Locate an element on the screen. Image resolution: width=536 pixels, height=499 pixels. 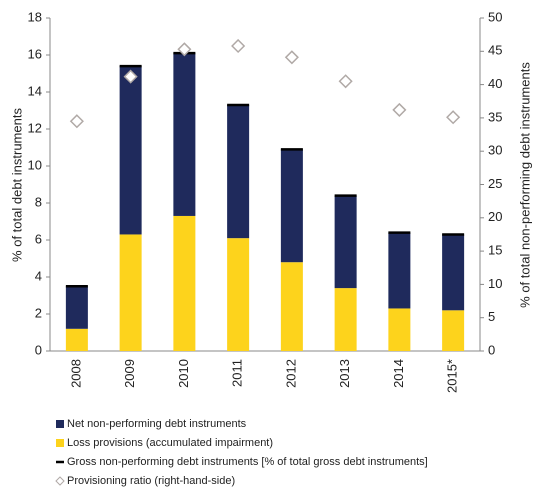
x-tick-label: 2012 is located at coordinates (290, 373).